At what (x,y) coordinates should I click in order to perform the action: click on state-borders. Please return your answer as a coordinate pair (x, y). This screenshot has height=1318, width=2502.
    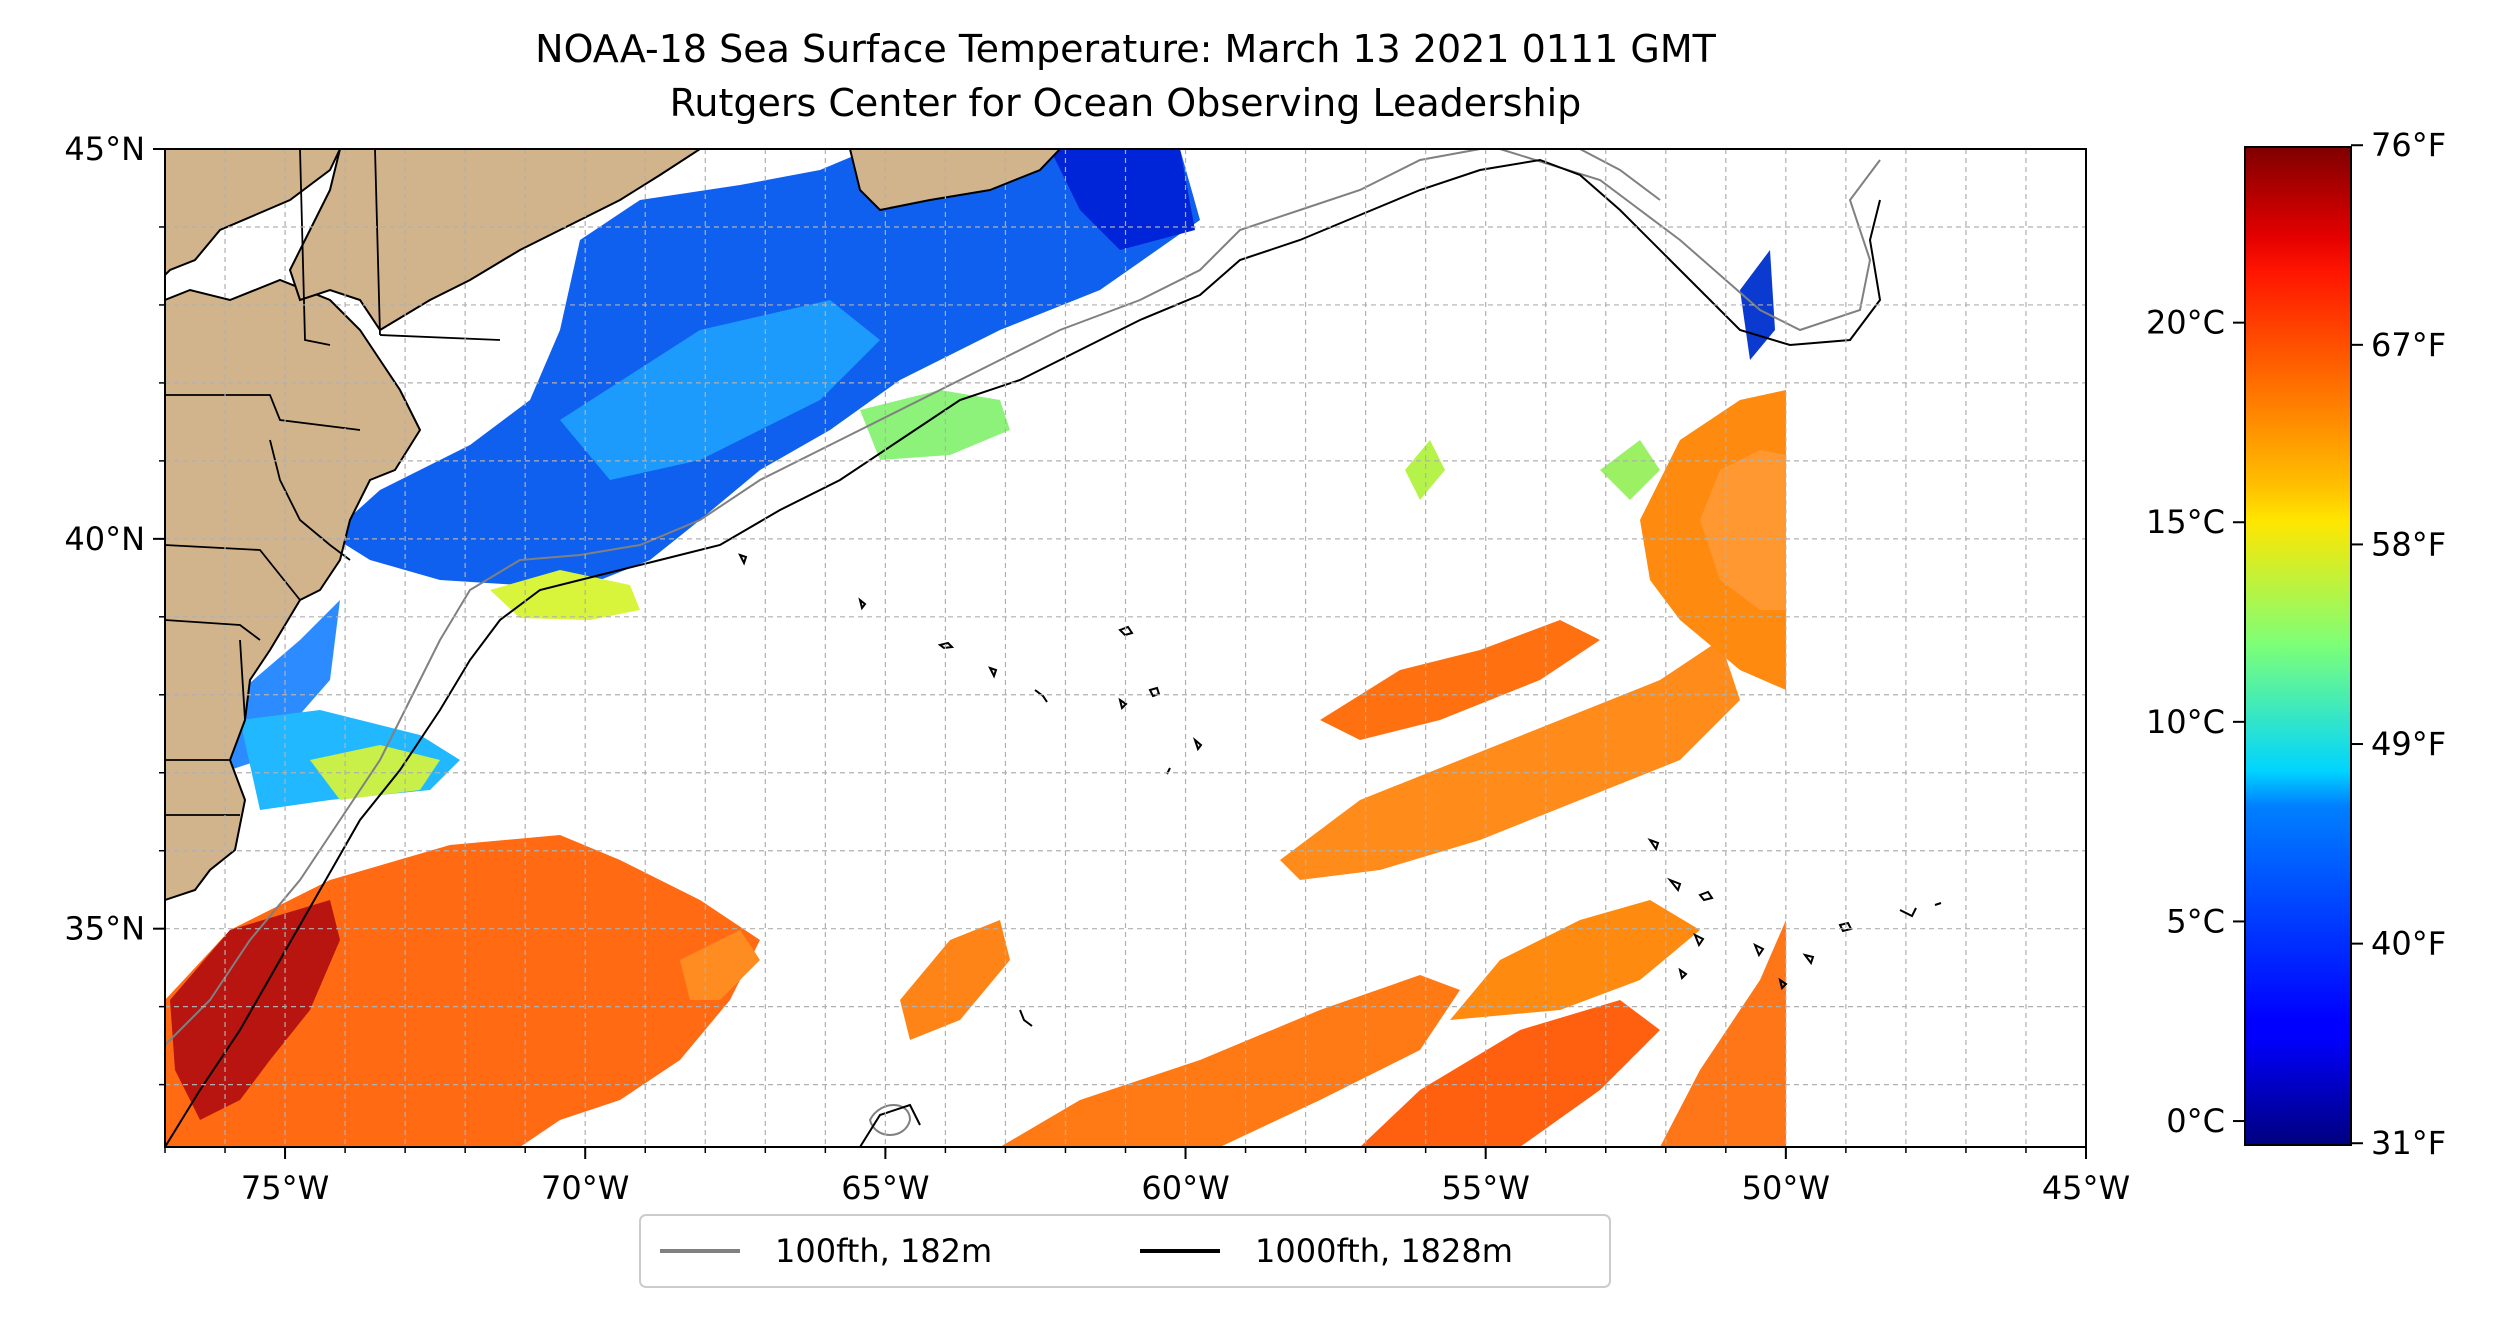
    Looking at the image, I should click on (333, 482).